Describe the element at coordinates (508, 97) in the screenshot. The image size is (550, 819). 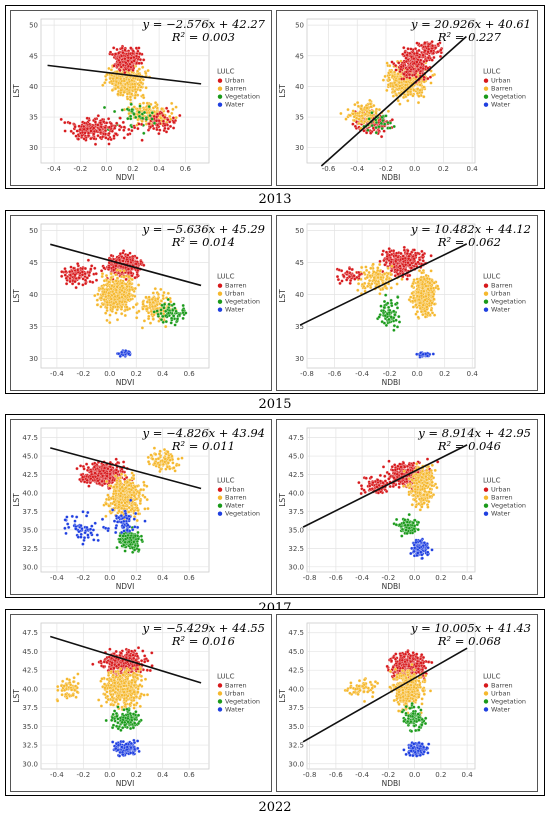
I see `legend-entry: Vegetation` at that location.